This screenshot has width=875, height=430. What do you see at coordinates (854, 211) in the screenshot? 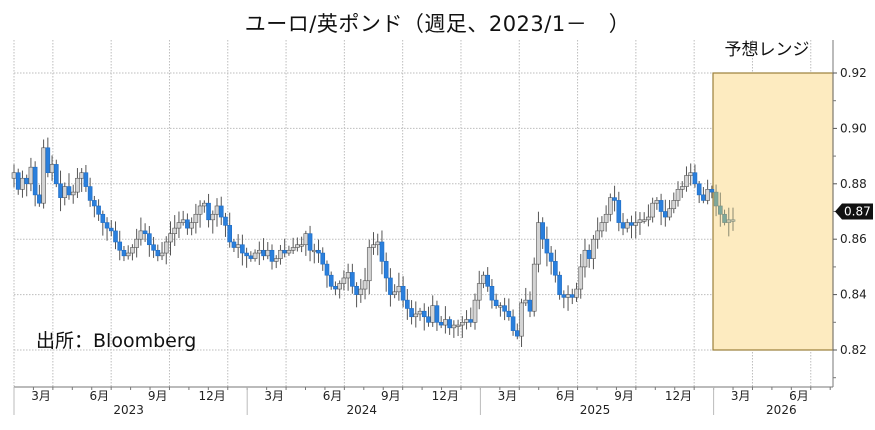
I see `last-price-tag: 0.87` at bounding box center [854, 211].